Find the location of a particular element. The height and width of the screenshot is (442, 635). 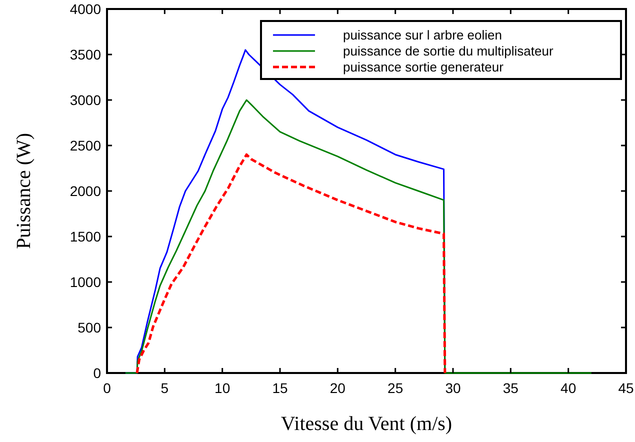

y-tick-label: 3500 is located at coordinates (86, 54).